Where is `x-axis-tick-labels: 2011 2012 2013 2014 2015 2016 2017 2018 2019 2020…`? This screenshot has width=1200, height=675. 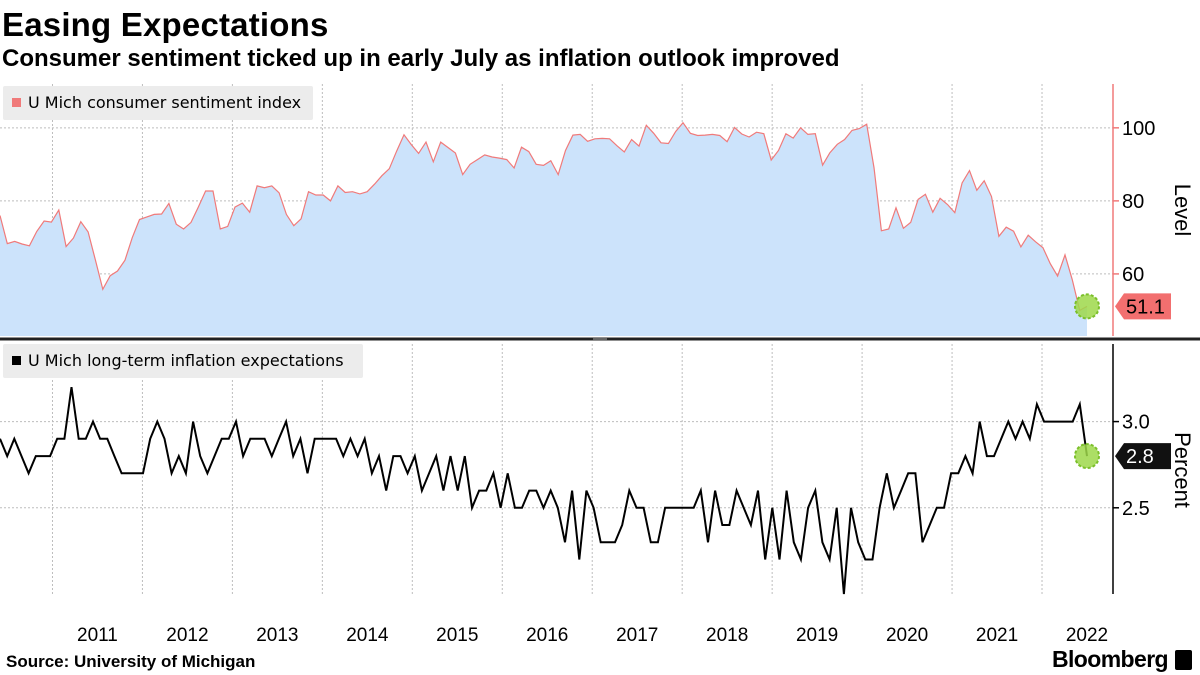 x-axis-tick-labels: 2011 2012 2013 2014 2015 2016 2017 2018 2019 2020… is located at coordinates (592, 635).